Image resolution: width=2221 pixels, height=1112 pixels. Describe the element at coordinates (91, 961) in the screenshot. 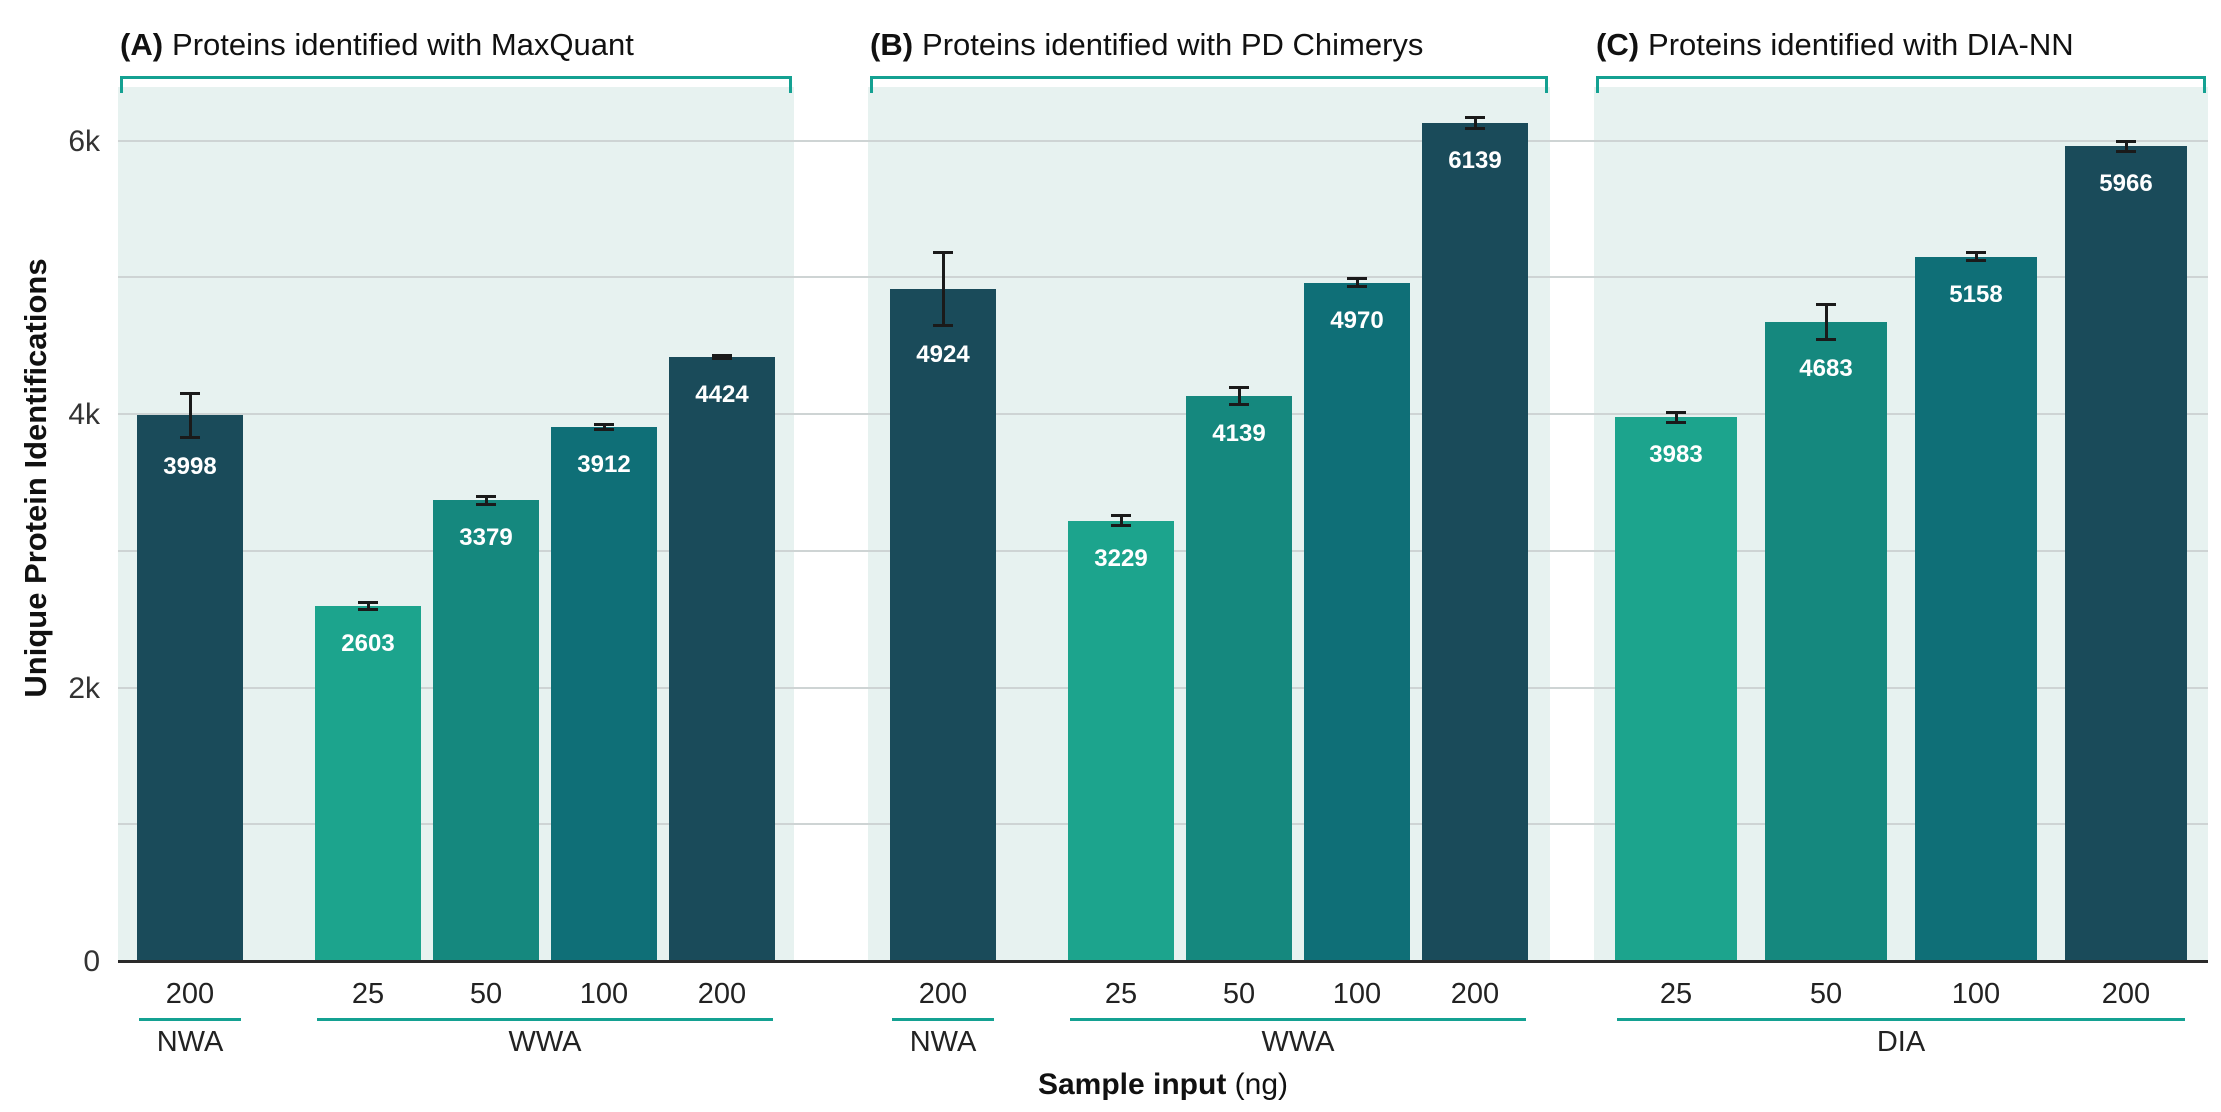

I see `y-tick-label: 0` at that location.